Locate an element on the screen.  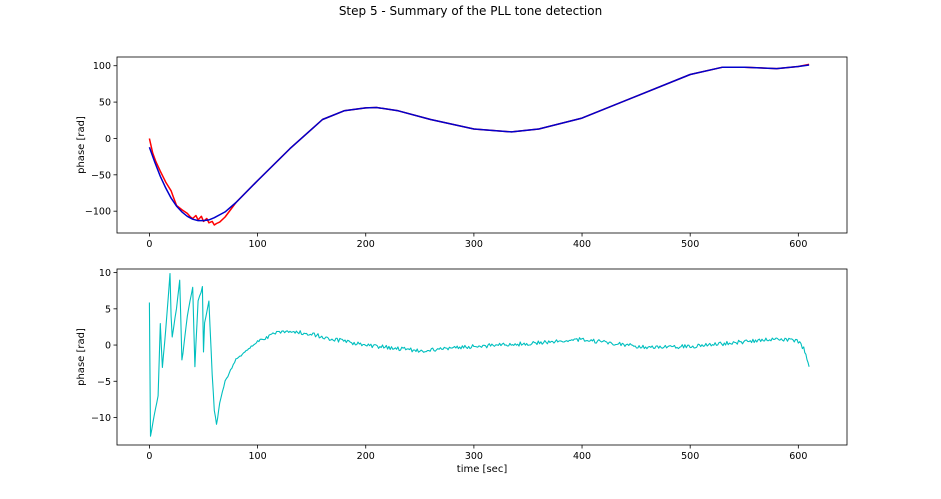
y-tick-label: −5 is located at coordinates (104, 382).